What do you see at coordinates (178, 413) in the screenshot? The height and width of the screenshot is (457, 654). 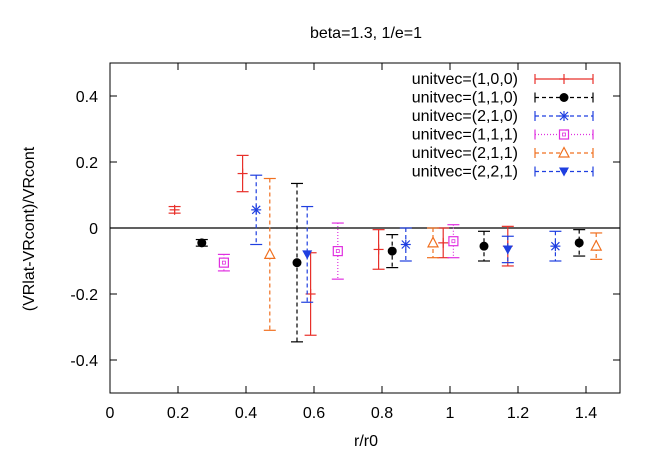 I see `x-tick-label: 0.2` at bounding box center [178, 413].